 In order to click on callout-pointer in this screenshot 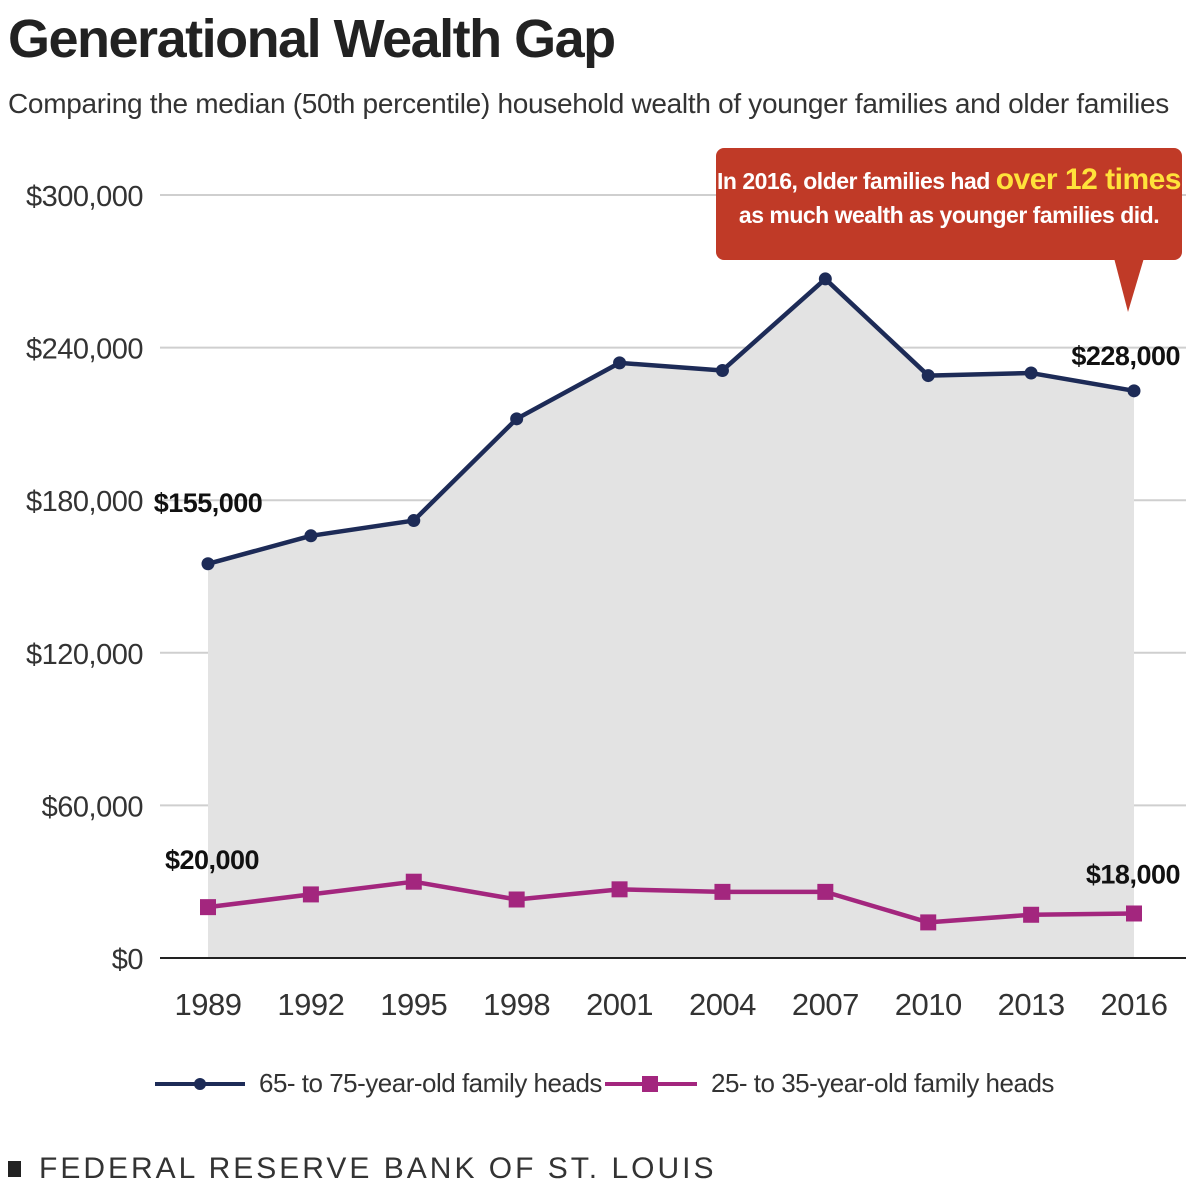, I will do `click(1129, 285)`.